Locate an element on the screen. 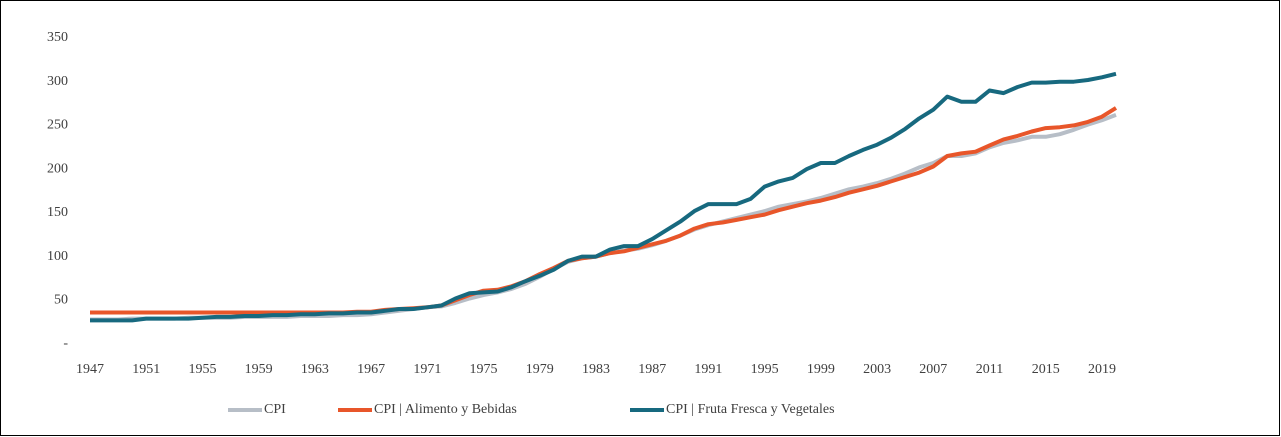 The height and width of the screenshot is (437, 1281). y-tick-label: 250 is located at coordinates (57, 125).